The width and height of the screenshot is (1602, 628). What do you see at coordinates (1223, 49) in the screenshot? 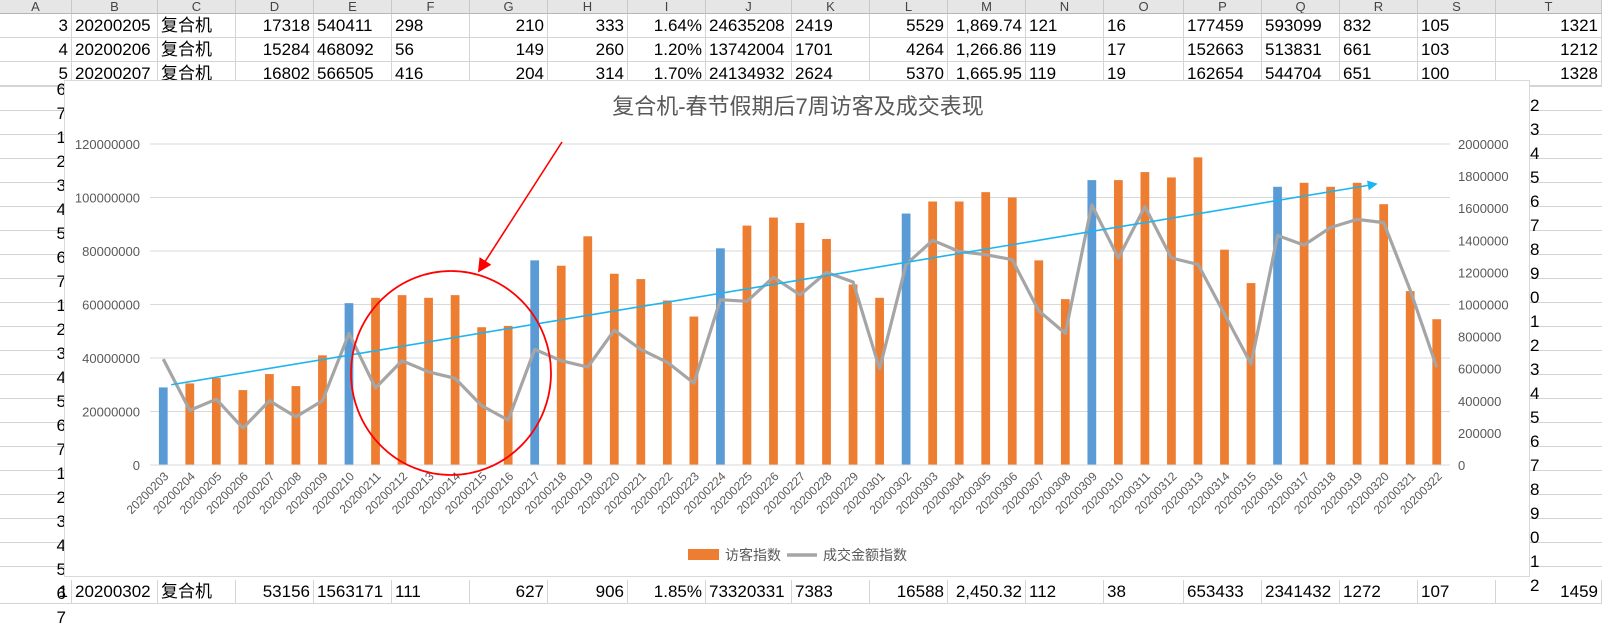
I see `table-cell: 152663` at bounding box center [1223, 49].